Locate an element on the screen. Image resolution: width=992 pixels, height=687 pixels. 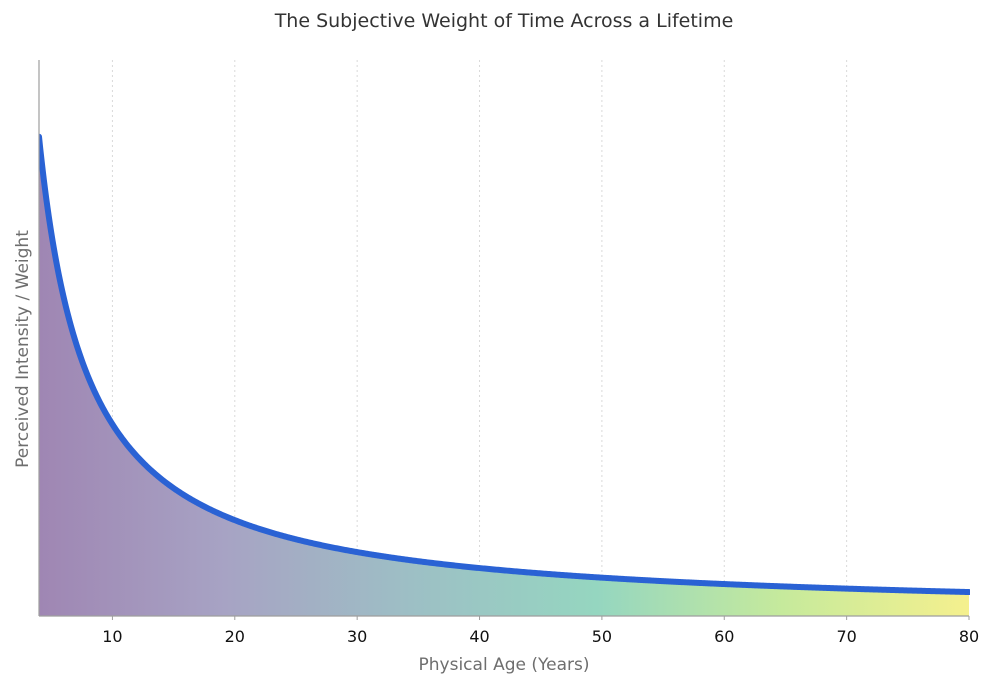
x-tick-label-40: 40 is located at coordinates (479, 636).